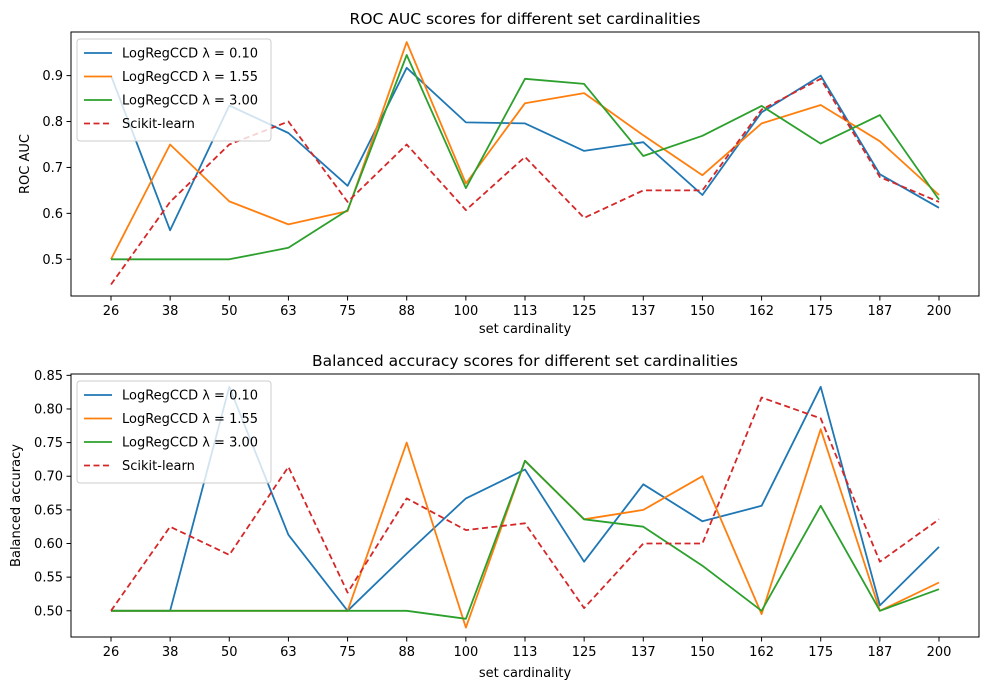 The width and height of the screenshot is (989, 690). I want to click on y-tick-label: 0.60, so click(48, 544).